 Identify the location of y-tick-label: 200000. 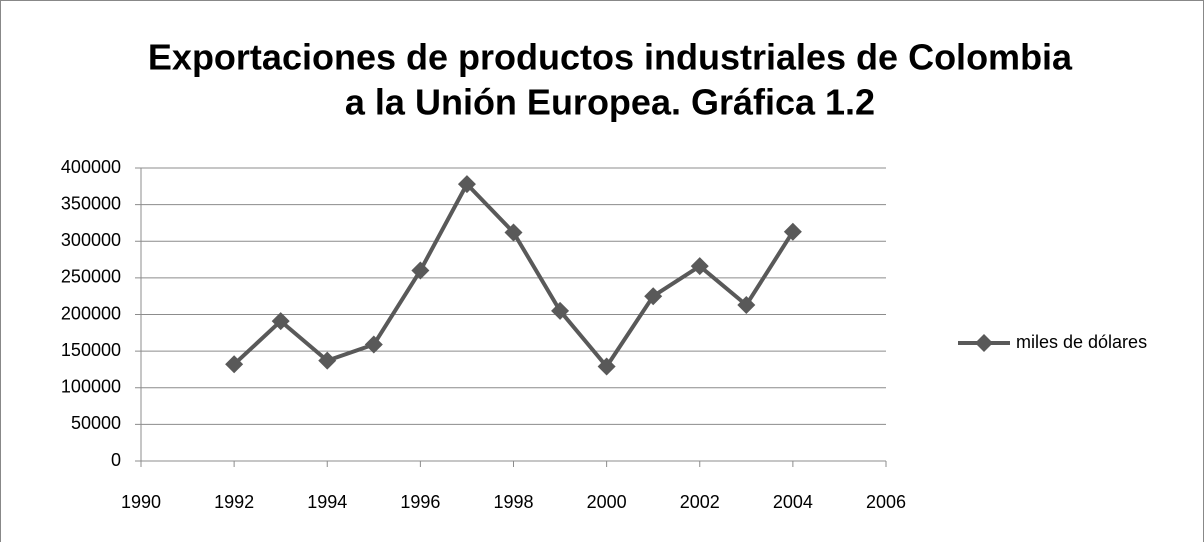
(91, 313).